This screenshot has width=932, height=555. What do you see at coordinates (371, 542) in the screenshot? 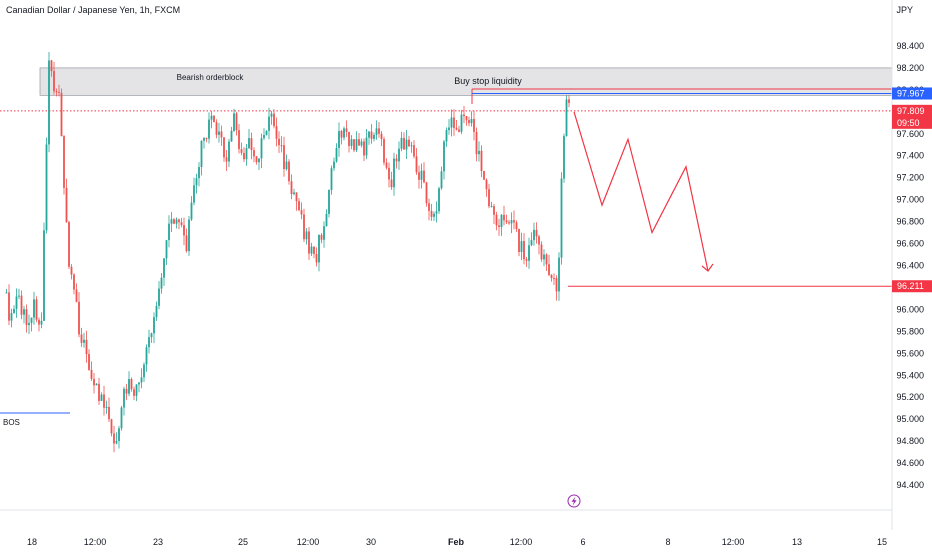
I see `x-tick-label: 30` at bounding box center [371, 542].